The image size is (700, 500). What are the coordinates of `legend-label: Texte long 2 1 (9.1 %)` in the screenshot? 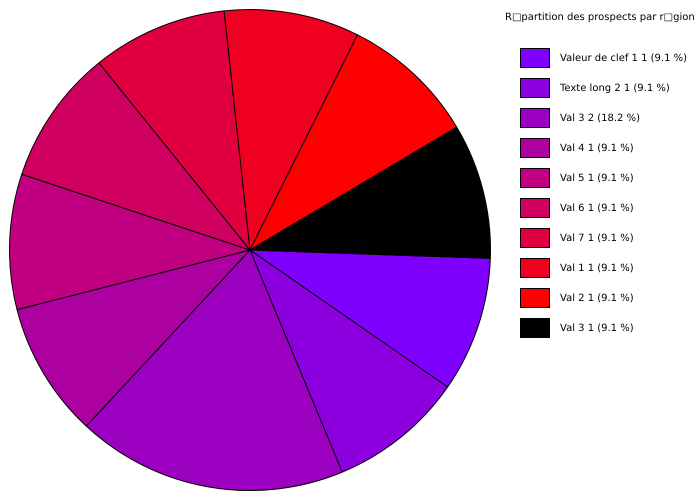 It's located at (615, 88).